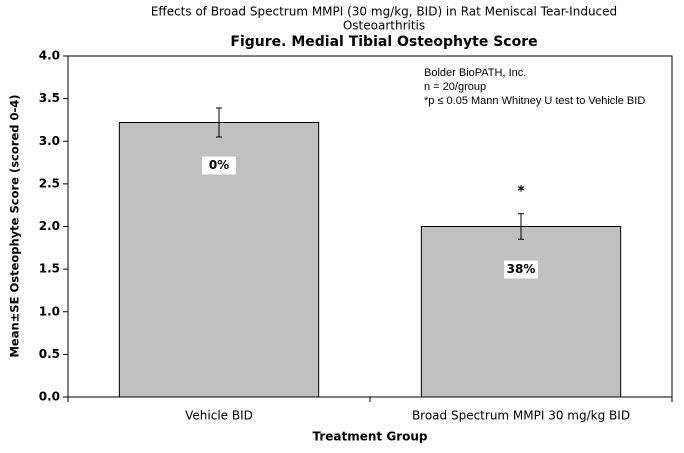 This screenshot has height=453, width=684. I want to click on y-tick-label: 1.0, so click(49, 311).